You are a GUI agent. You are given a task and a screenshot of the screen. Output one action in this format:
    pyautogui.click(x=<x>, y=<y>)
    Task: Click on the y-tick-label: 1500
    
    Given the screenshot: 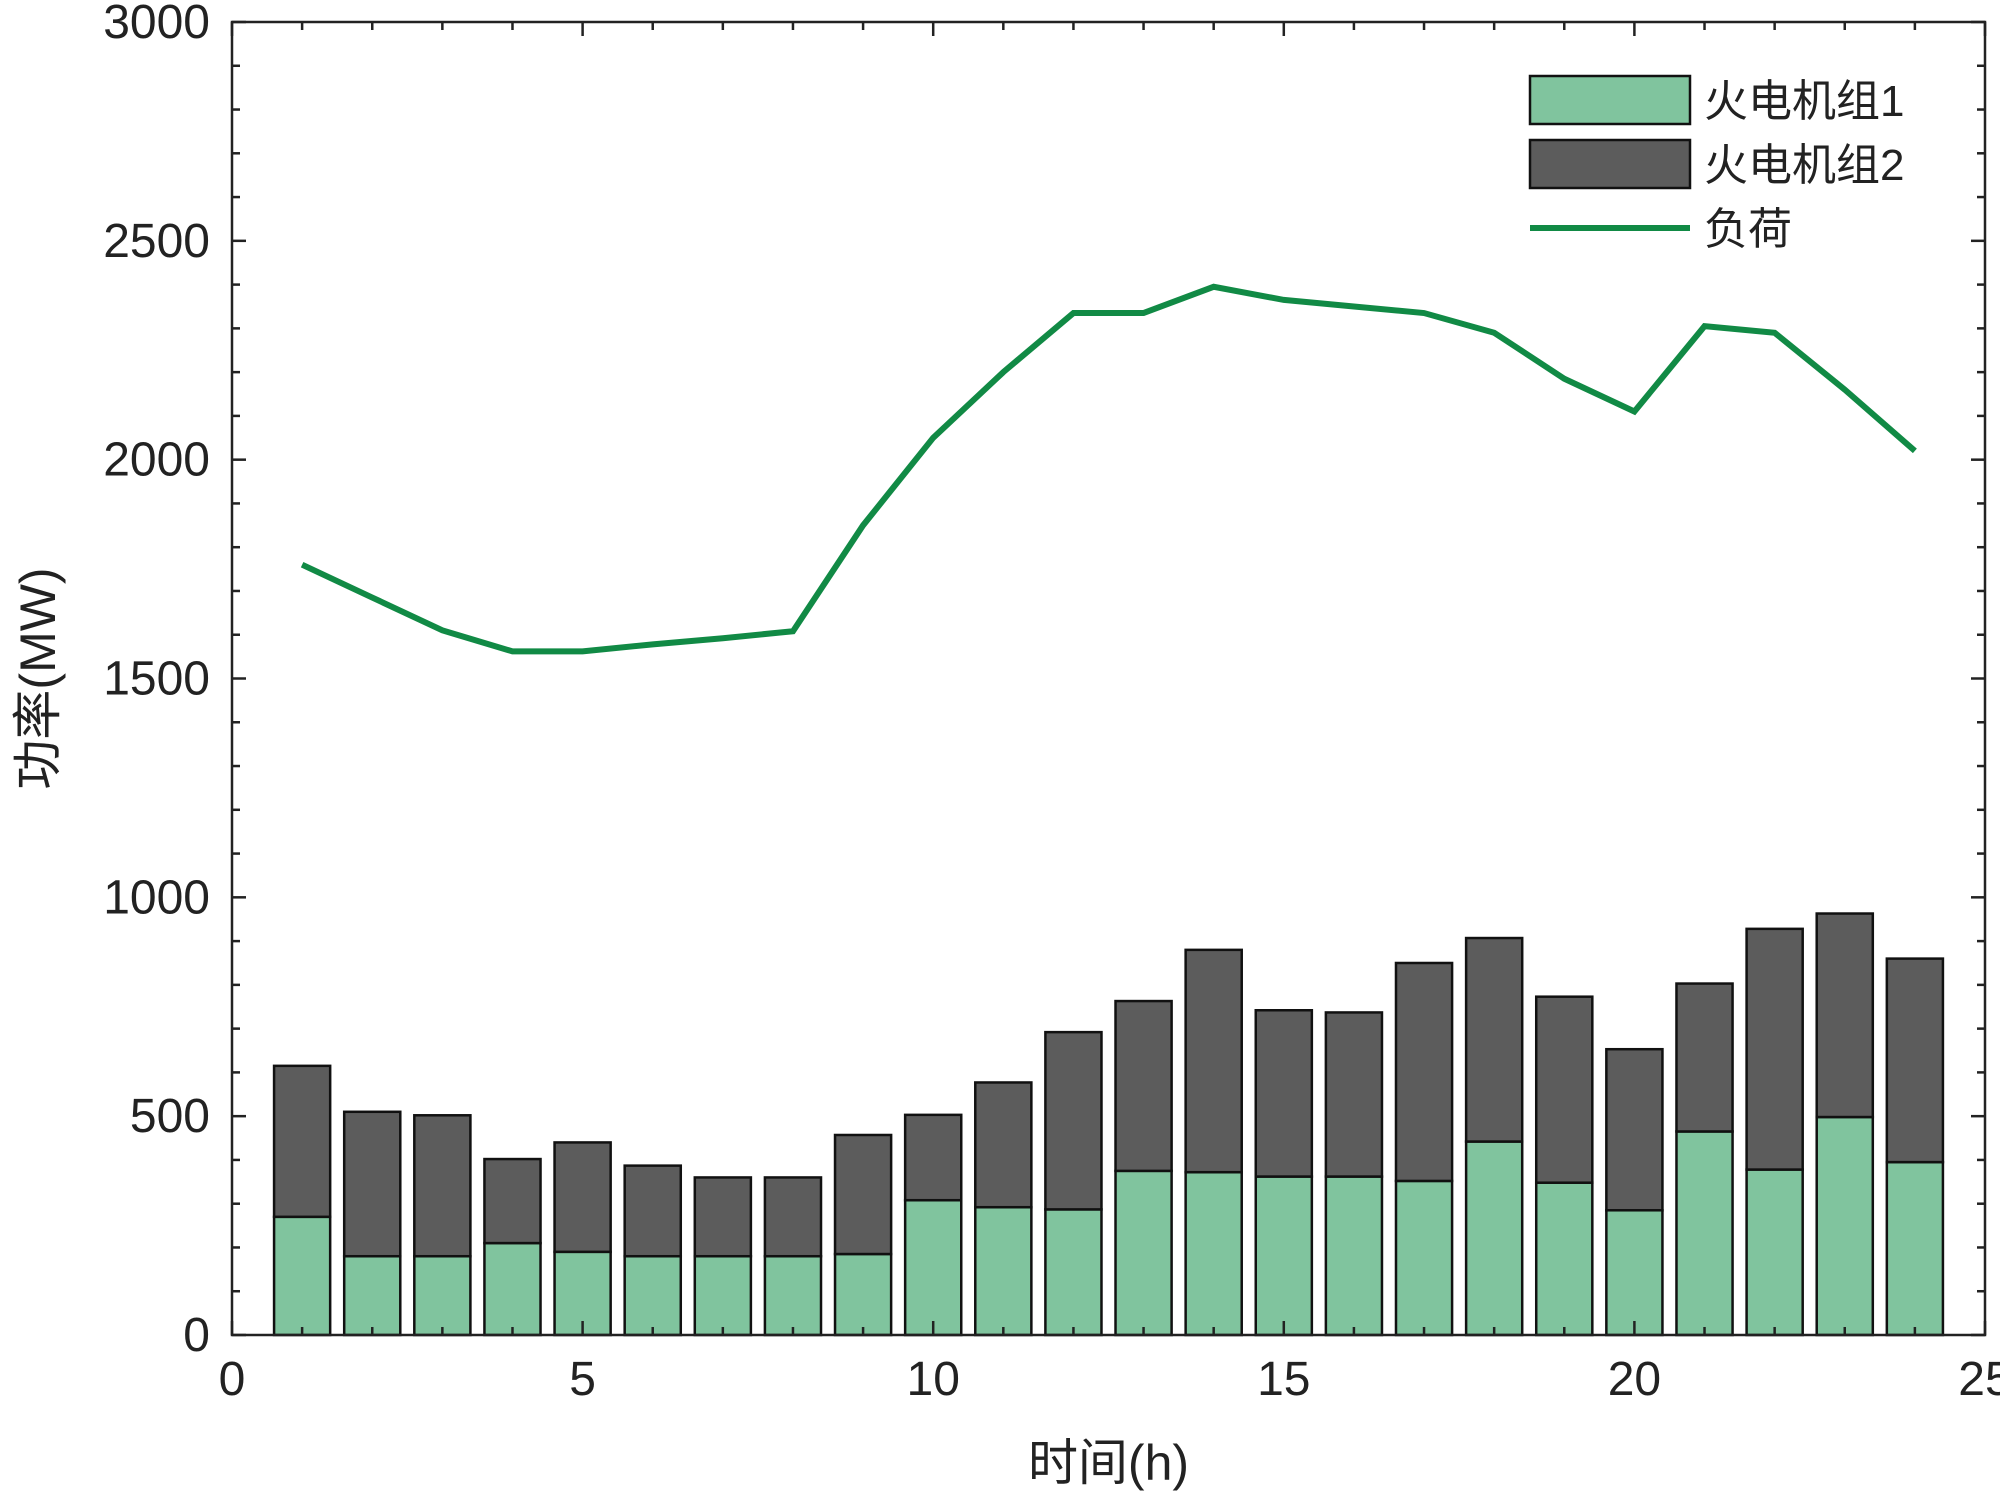 What is the action you would take?
    pyautogui.click(x=156, y=679)
    